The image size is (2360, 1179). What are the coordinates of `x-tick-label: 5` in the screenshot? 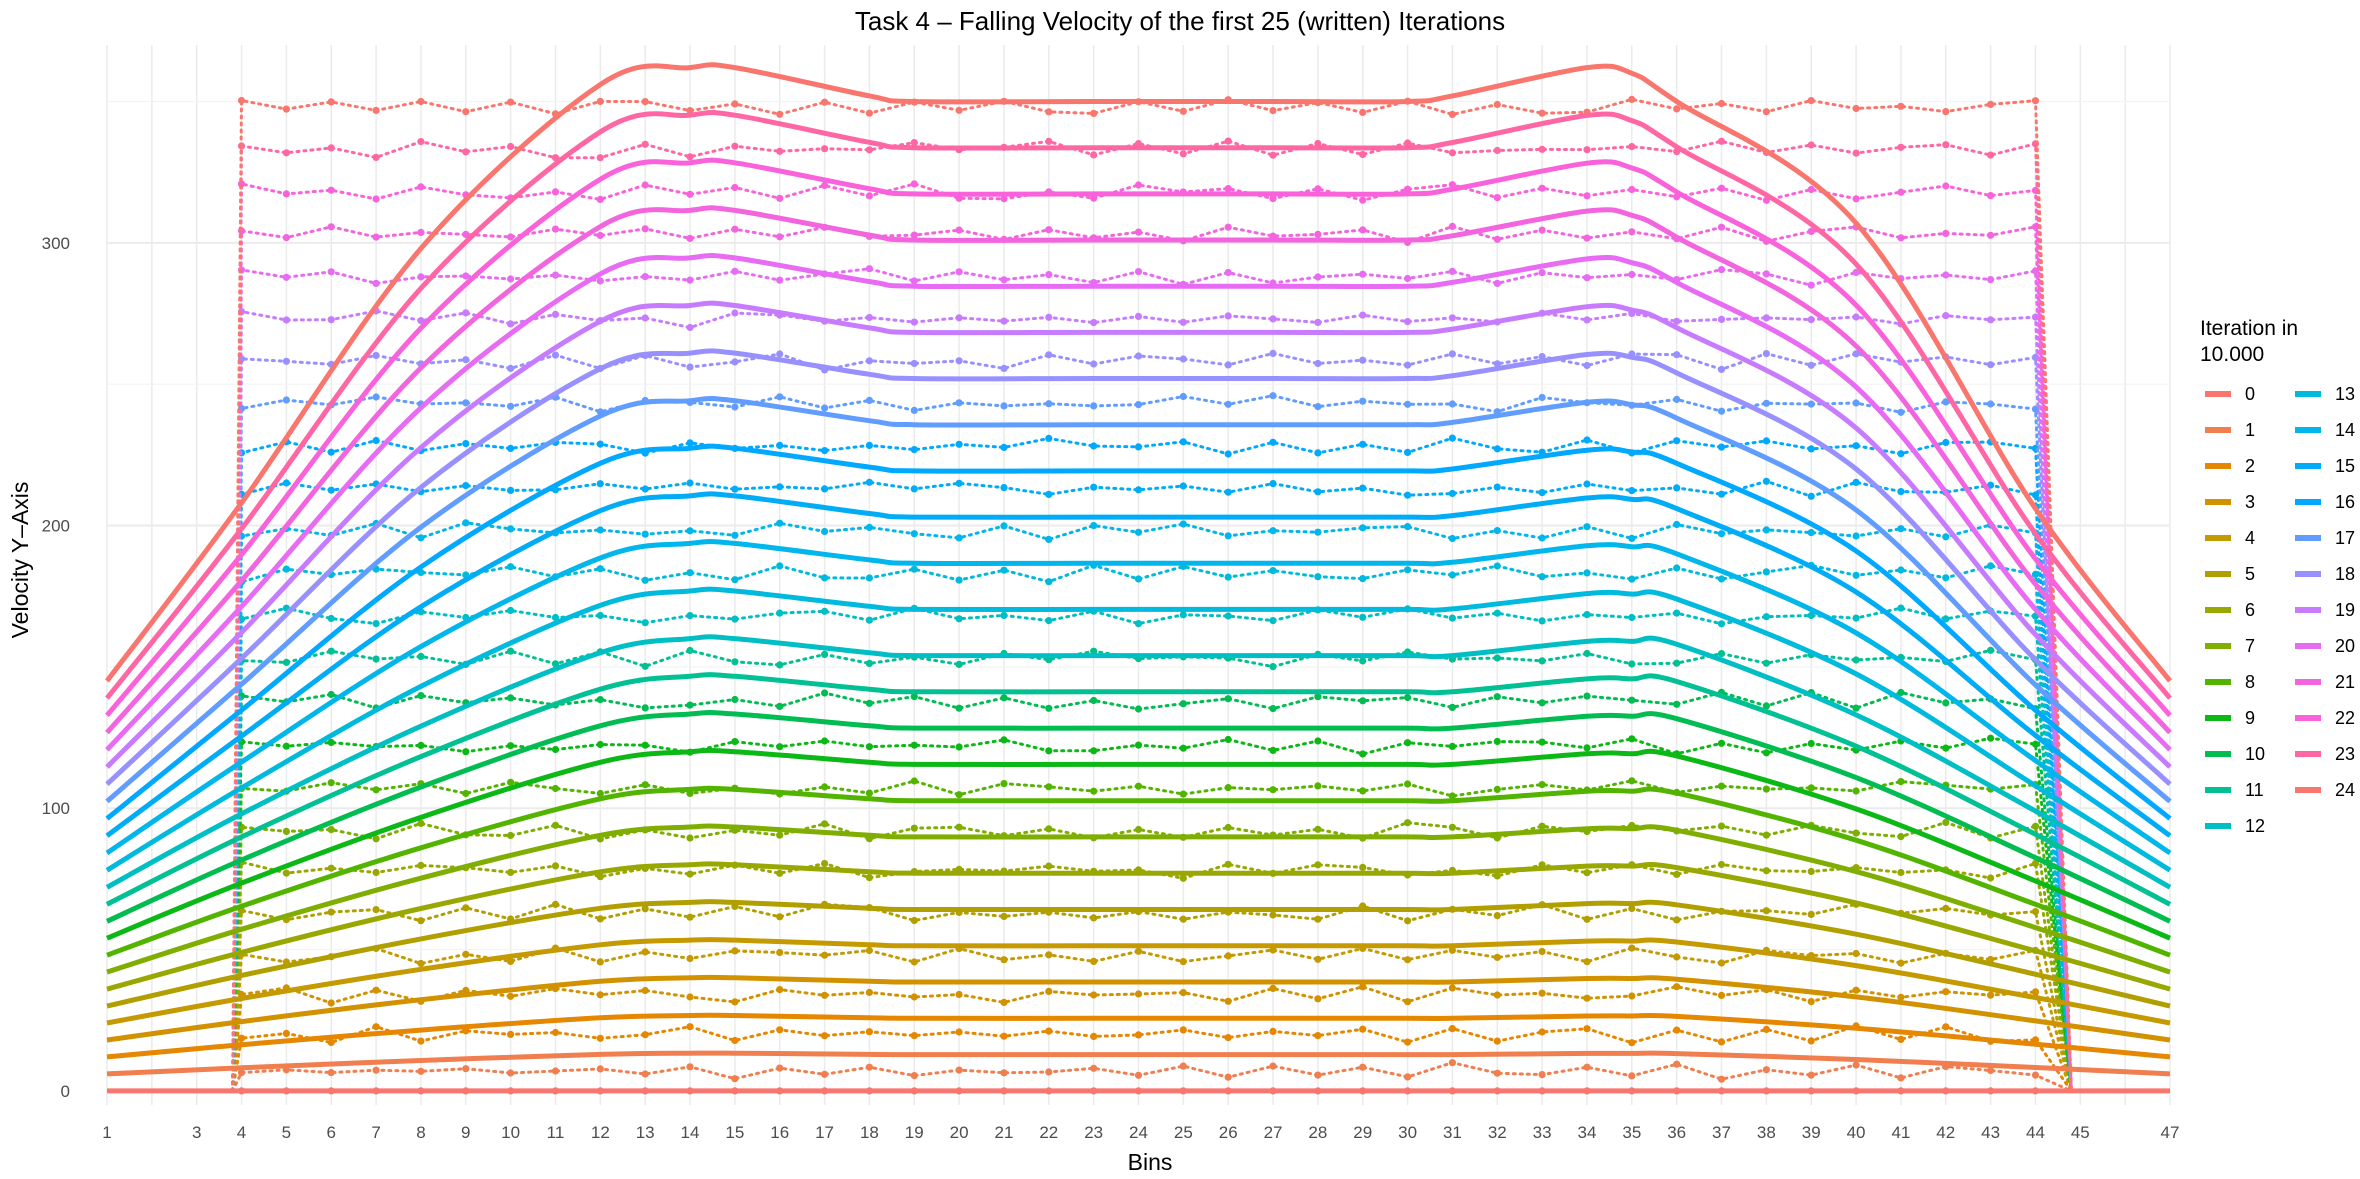 It's located at (286, 1132).